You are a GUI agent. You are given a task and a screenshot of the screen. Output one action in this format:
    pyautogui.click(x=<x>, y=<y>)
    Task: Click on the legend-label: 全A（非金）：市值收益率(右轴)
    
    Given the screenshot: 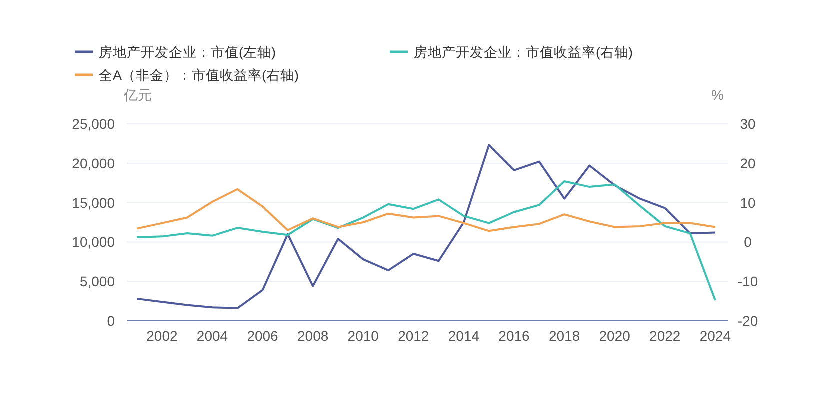 What is the action you would take?
    pyautogui.click(x=199, y=75)
    